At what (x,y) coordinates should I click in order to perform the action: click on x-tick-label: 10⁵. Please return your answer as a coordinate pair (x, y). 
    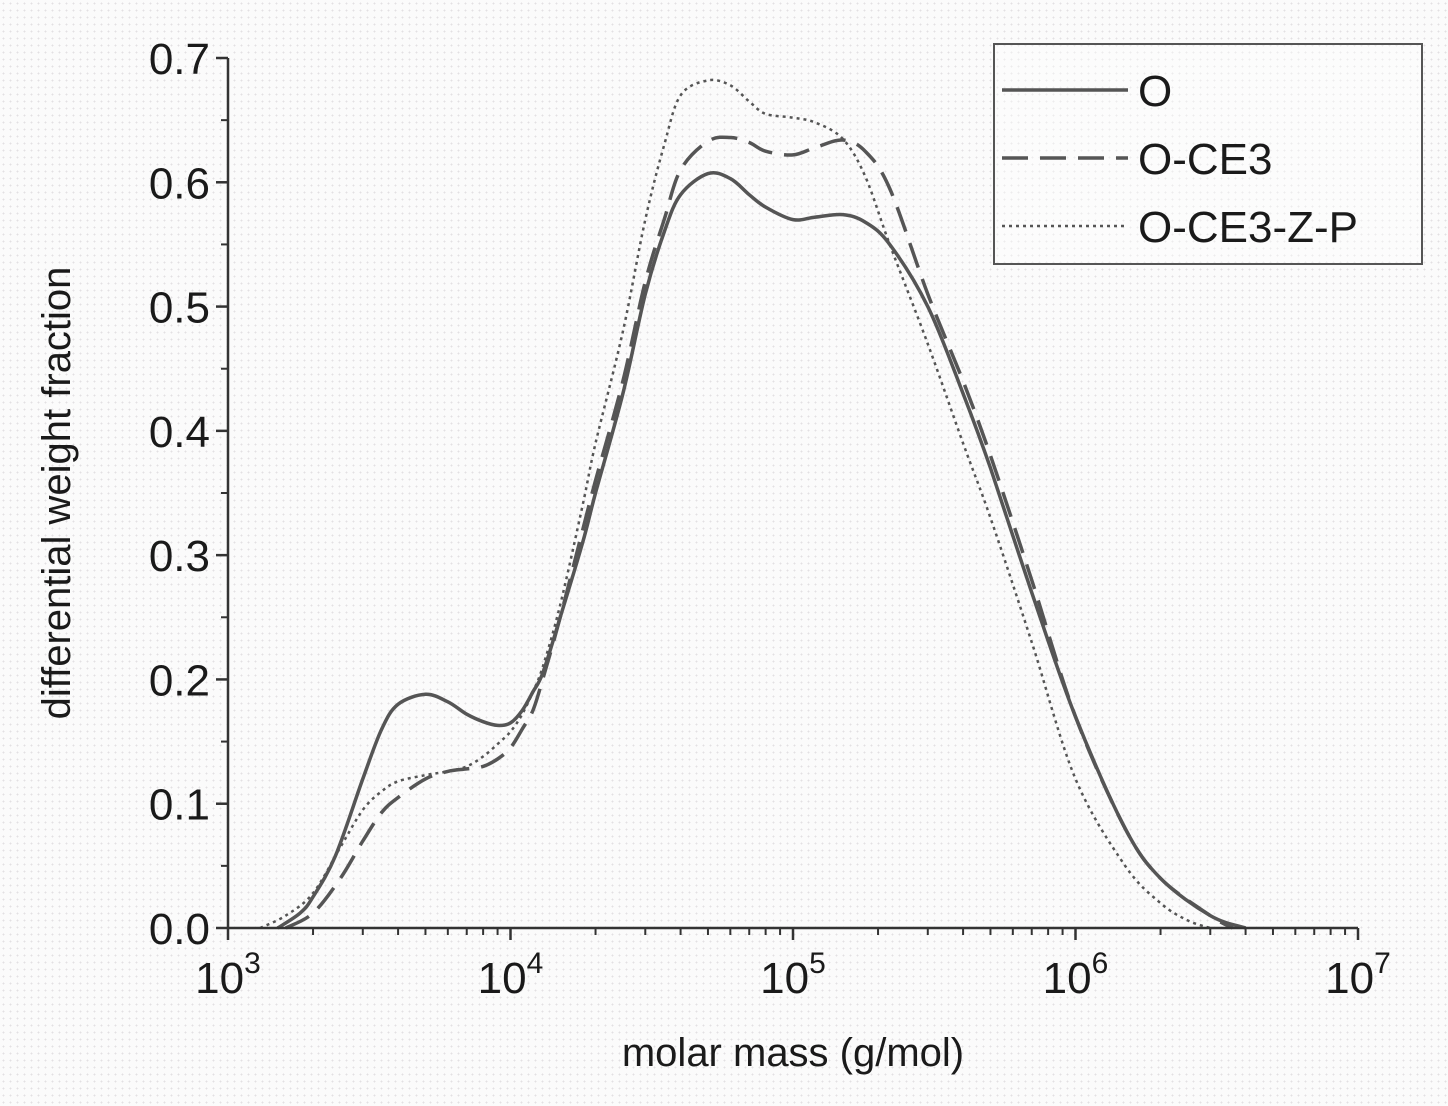
    Looking at the image, I should click on (793, 975).